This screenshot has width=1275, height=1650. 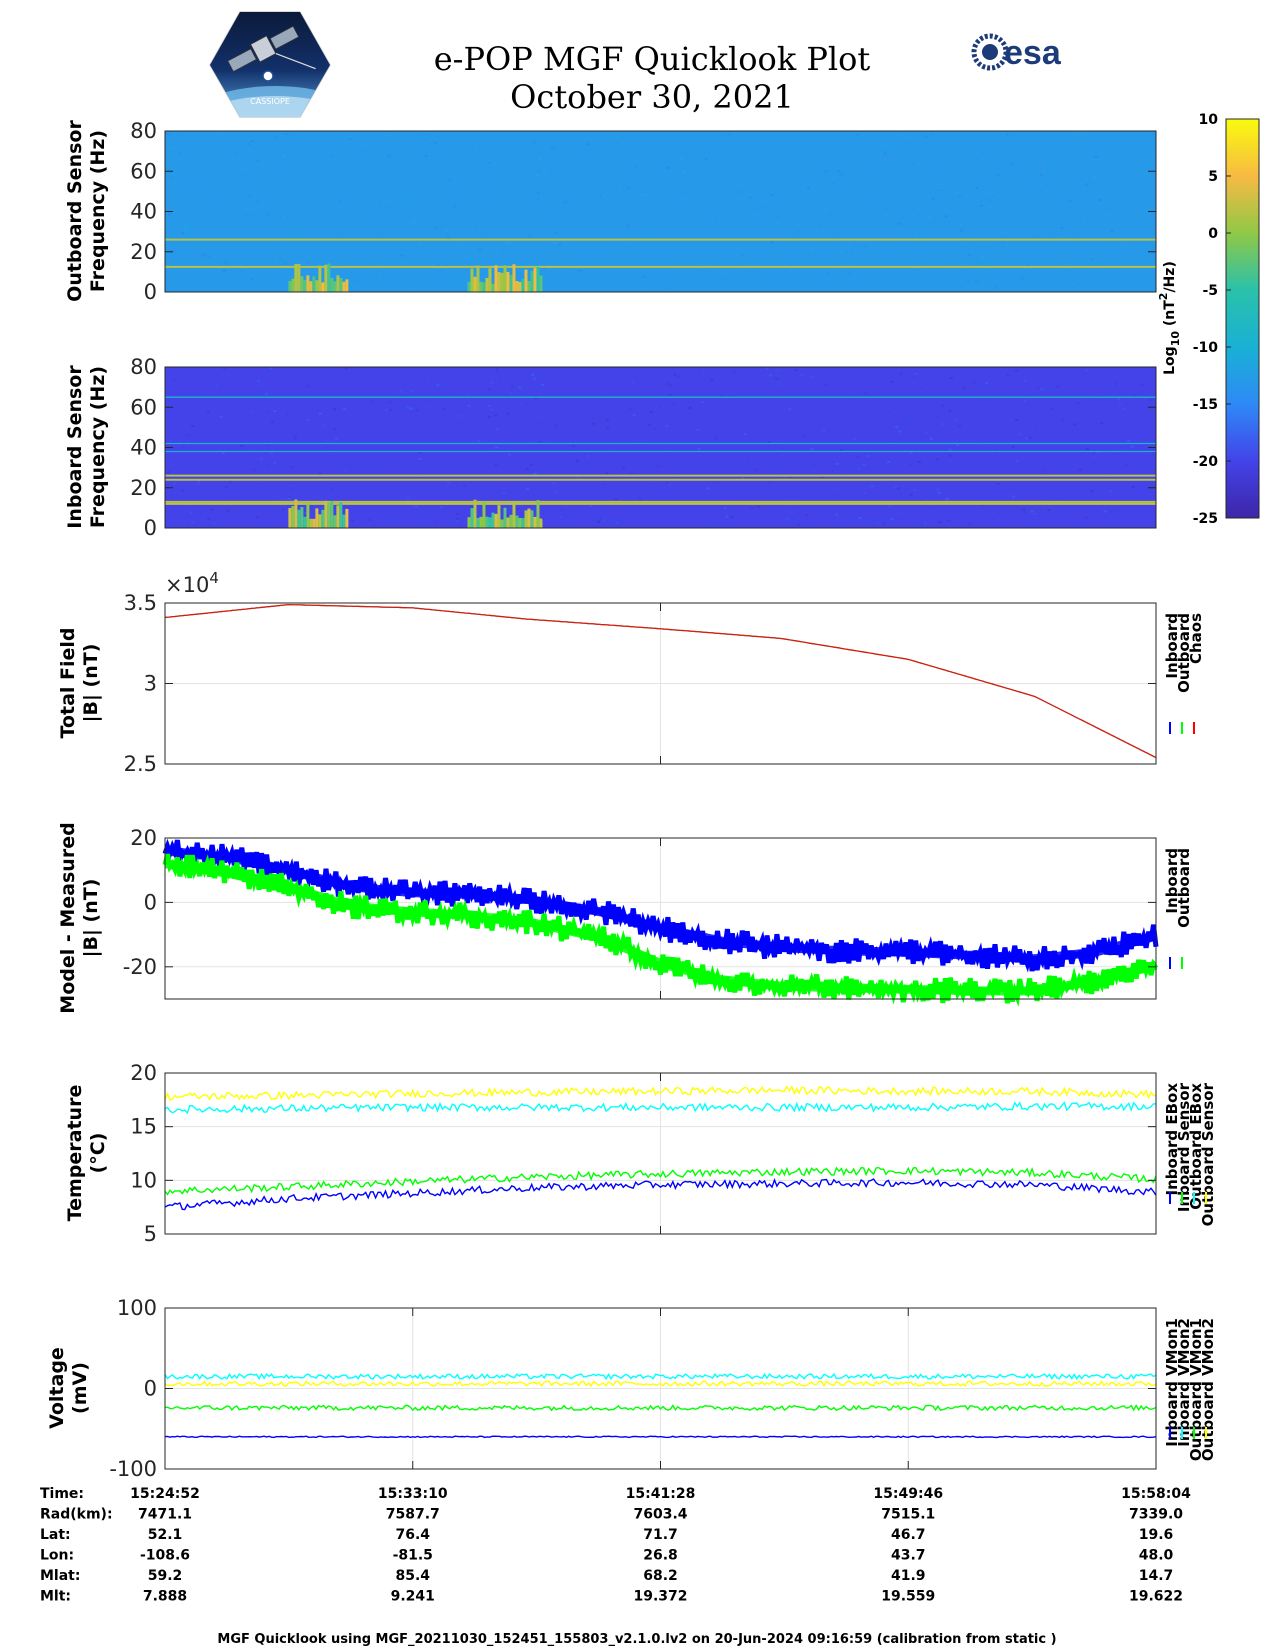 I want to click on ephemeris-value: 7.888, so click(x=165, y=1597).